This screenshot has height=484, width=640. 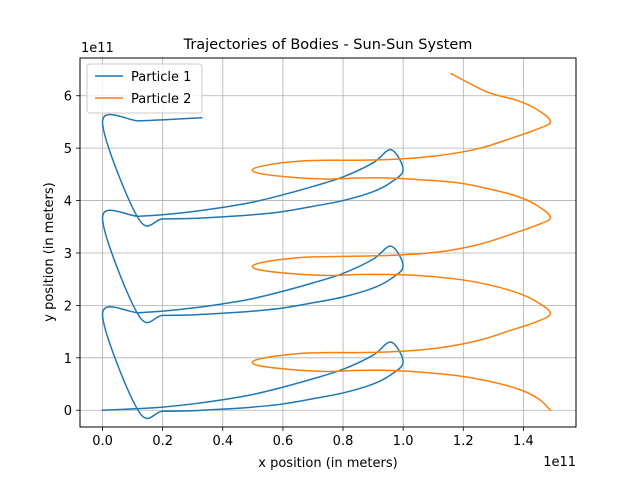 I want to click on legend: Particle 1 Particle 2, so click(x=144, y=88).